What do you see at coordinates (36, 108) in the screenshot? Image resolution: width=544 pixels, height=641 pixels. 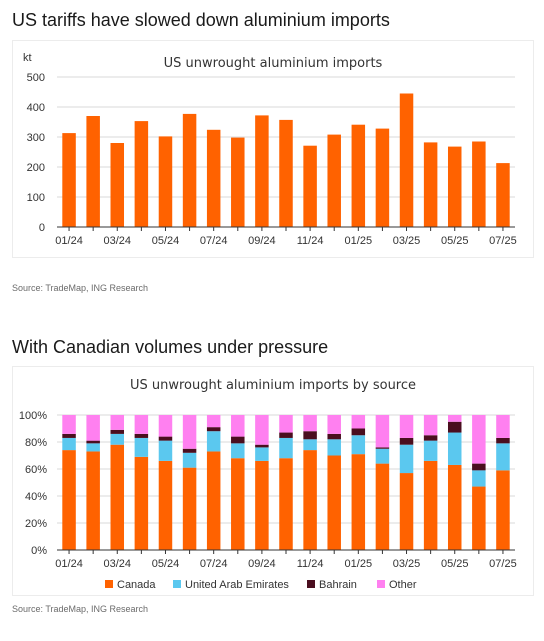 I see `y-tick-label: 400` at bounding box center [36, 108].